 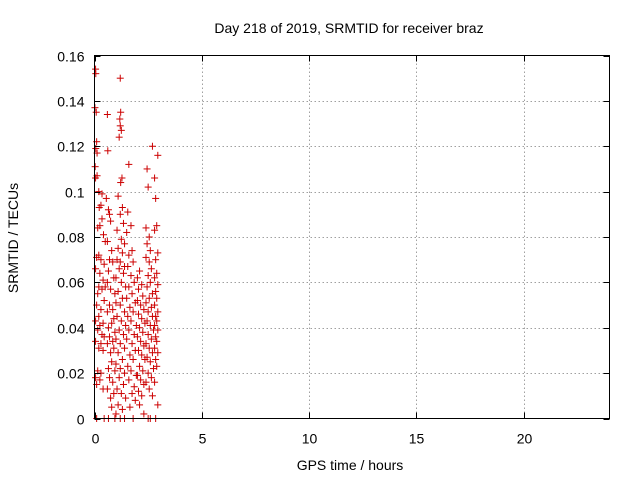 What do you see at coordinates (96, 439) in the screenshot?
I see `x-tick-label: 0` at bounding box center [96, 439].